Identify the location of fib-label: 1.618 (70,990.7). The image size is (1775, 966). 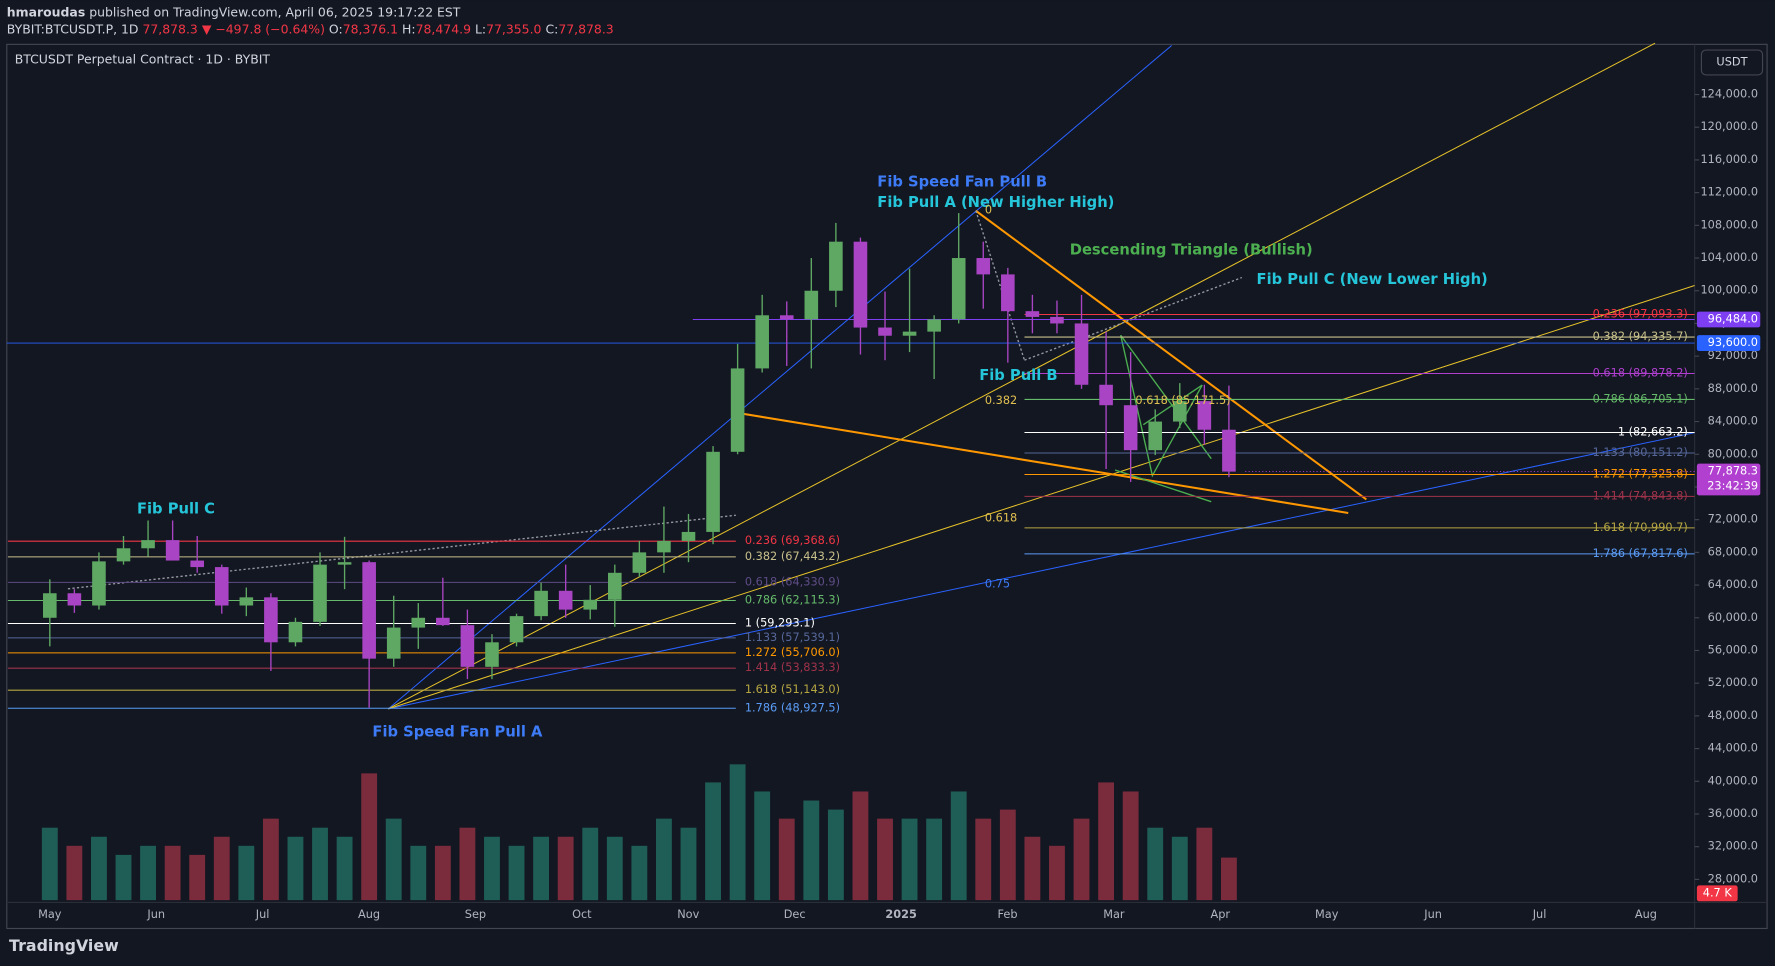
(1640, 527).